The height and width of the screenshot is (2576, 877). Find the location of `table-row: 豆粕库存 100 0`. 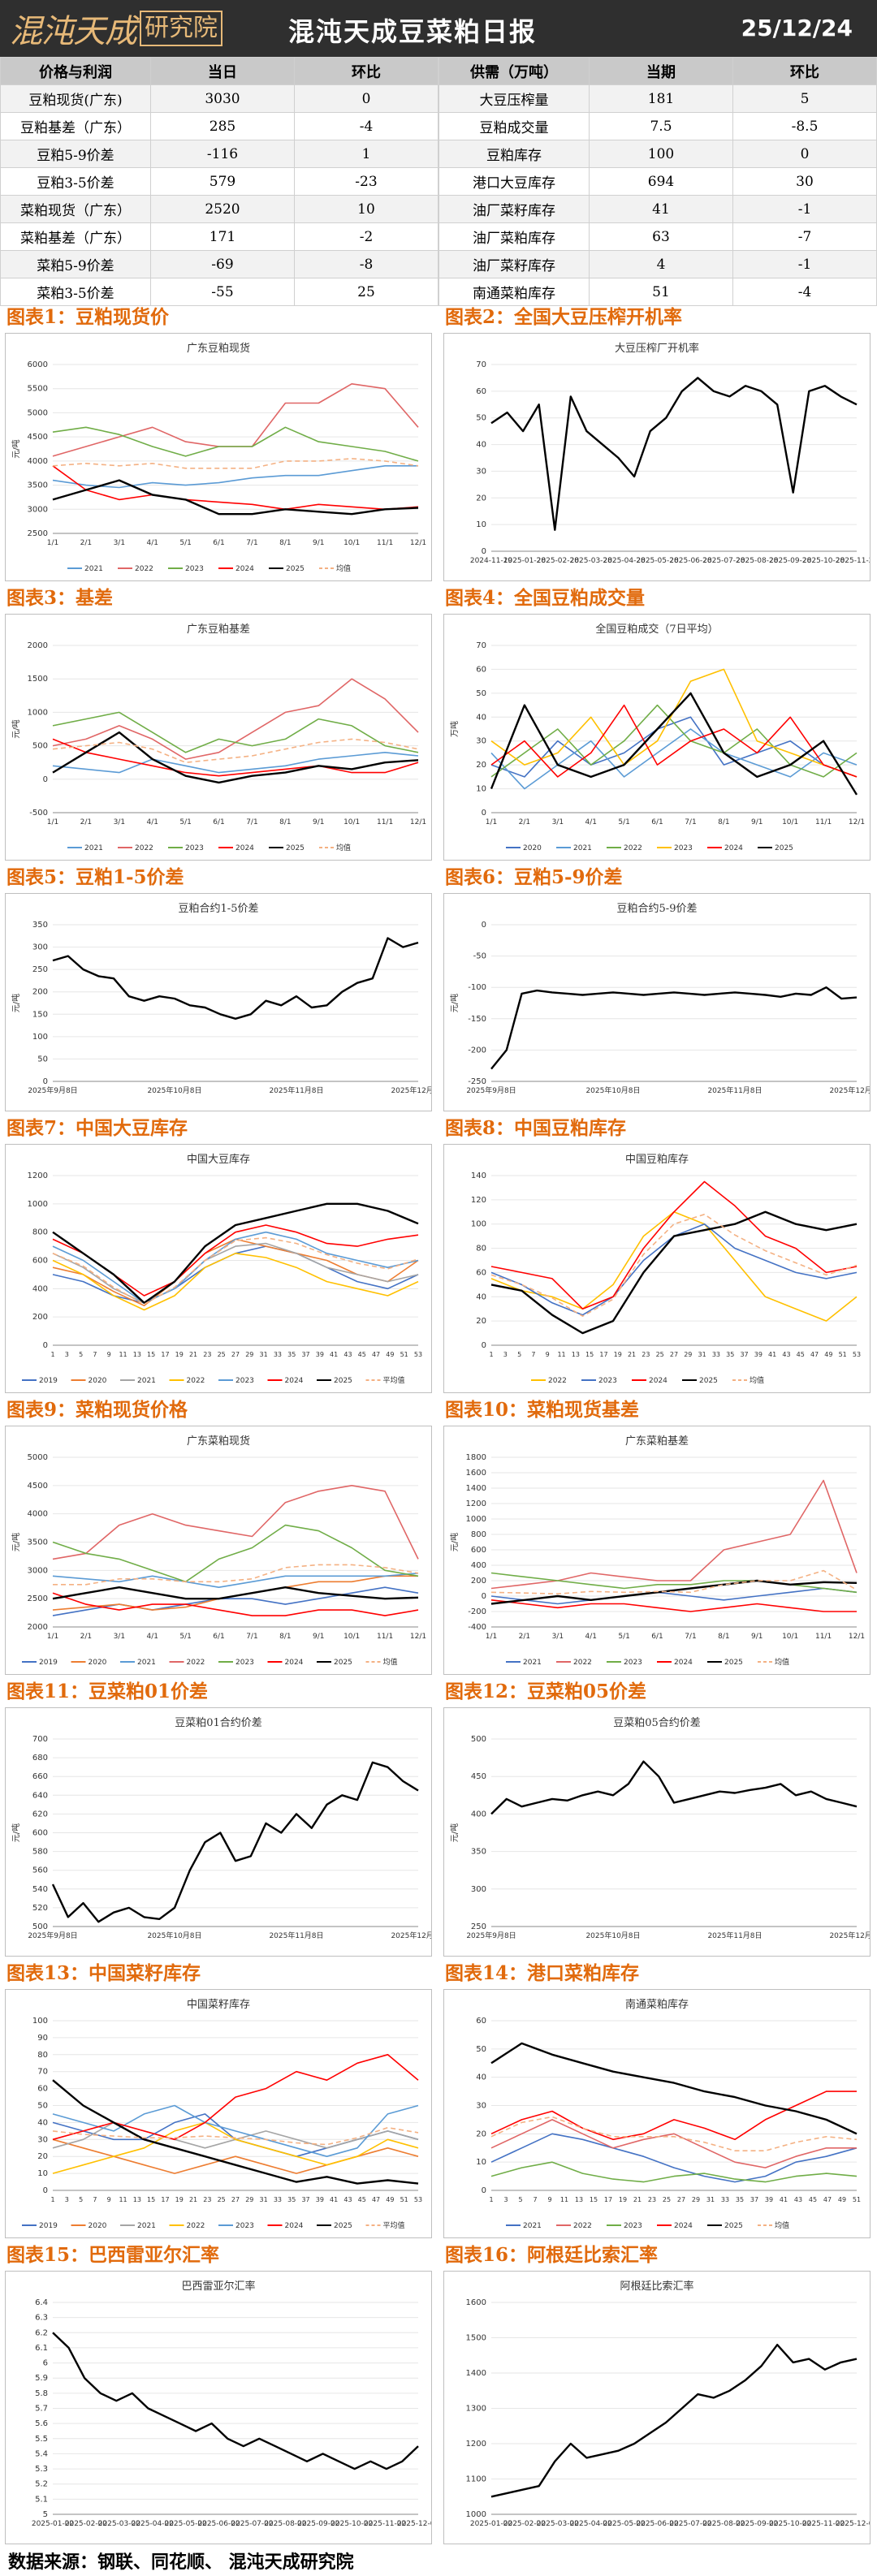

table-row: 豆粕库存 100 0 is located at coordinates (657, 154).